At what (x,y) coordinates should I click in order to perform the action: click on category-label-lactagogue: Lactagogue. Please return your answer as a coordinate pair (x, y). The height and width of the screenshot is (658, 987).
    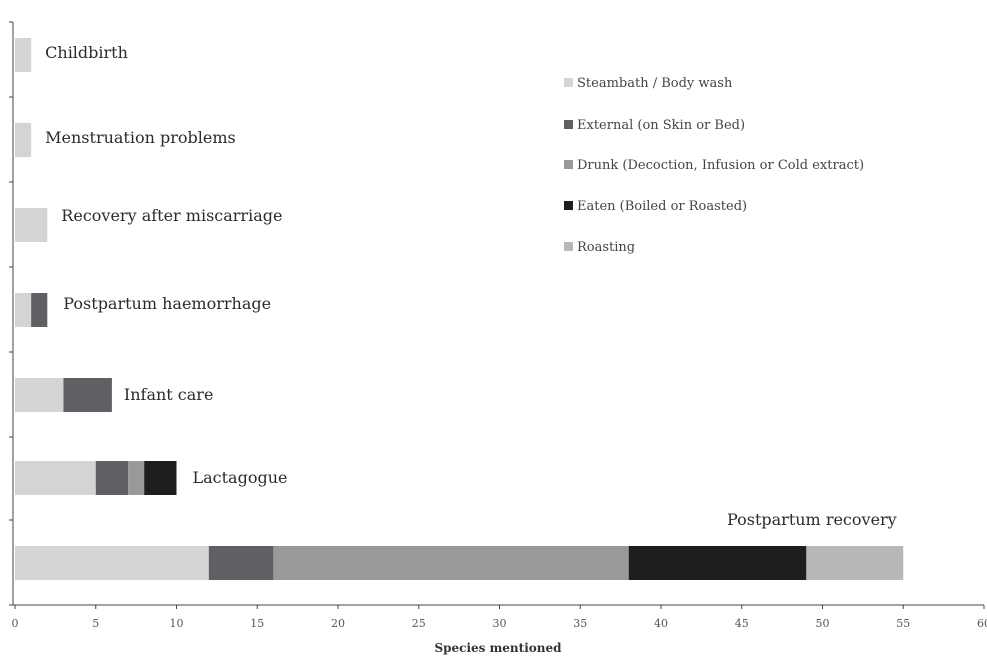
    Looking at the image, I should click on (240, 477).